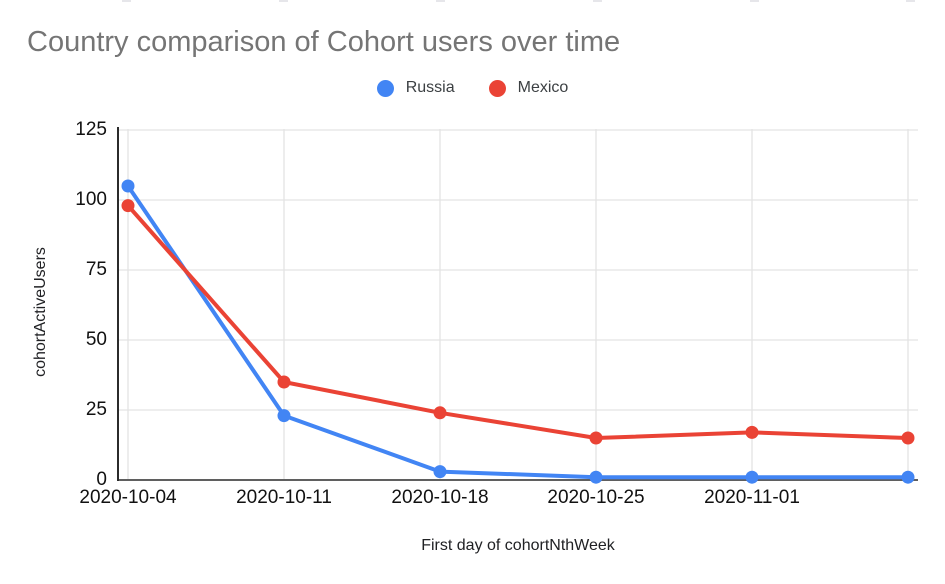 The image size is (945, 584). I want to click on legend-label: Russia, so click(430, 87).